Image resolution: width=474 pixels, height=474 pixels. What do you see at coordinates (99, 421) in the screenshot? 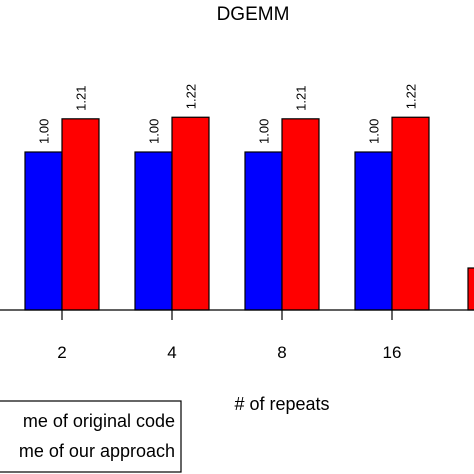
I see `legend-label-original: me of original code` at bounding box center [99, 421].